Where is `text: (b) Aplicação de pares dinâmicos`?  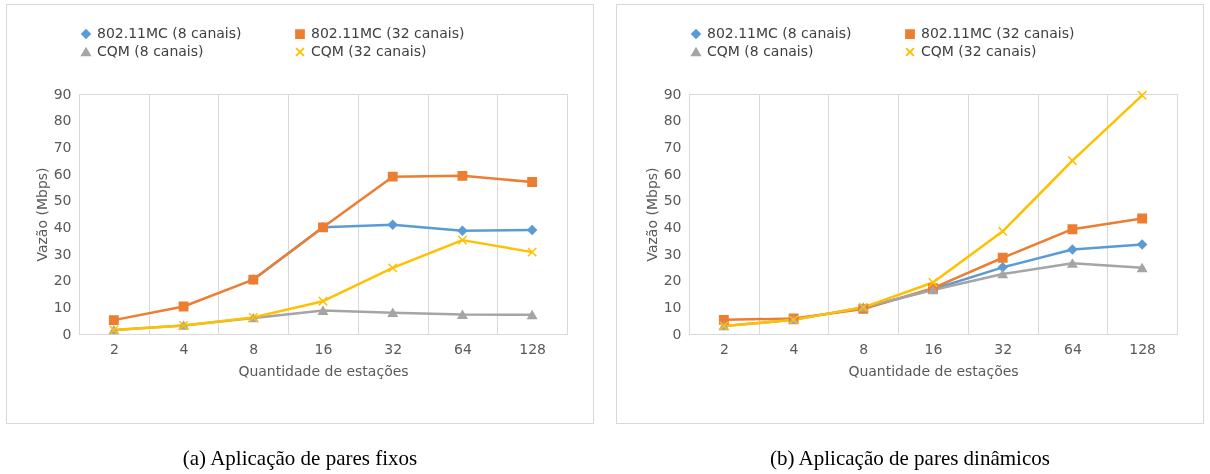 text: (b) Aplicação de pares dinâmicos is located at coordinates (910, 458).